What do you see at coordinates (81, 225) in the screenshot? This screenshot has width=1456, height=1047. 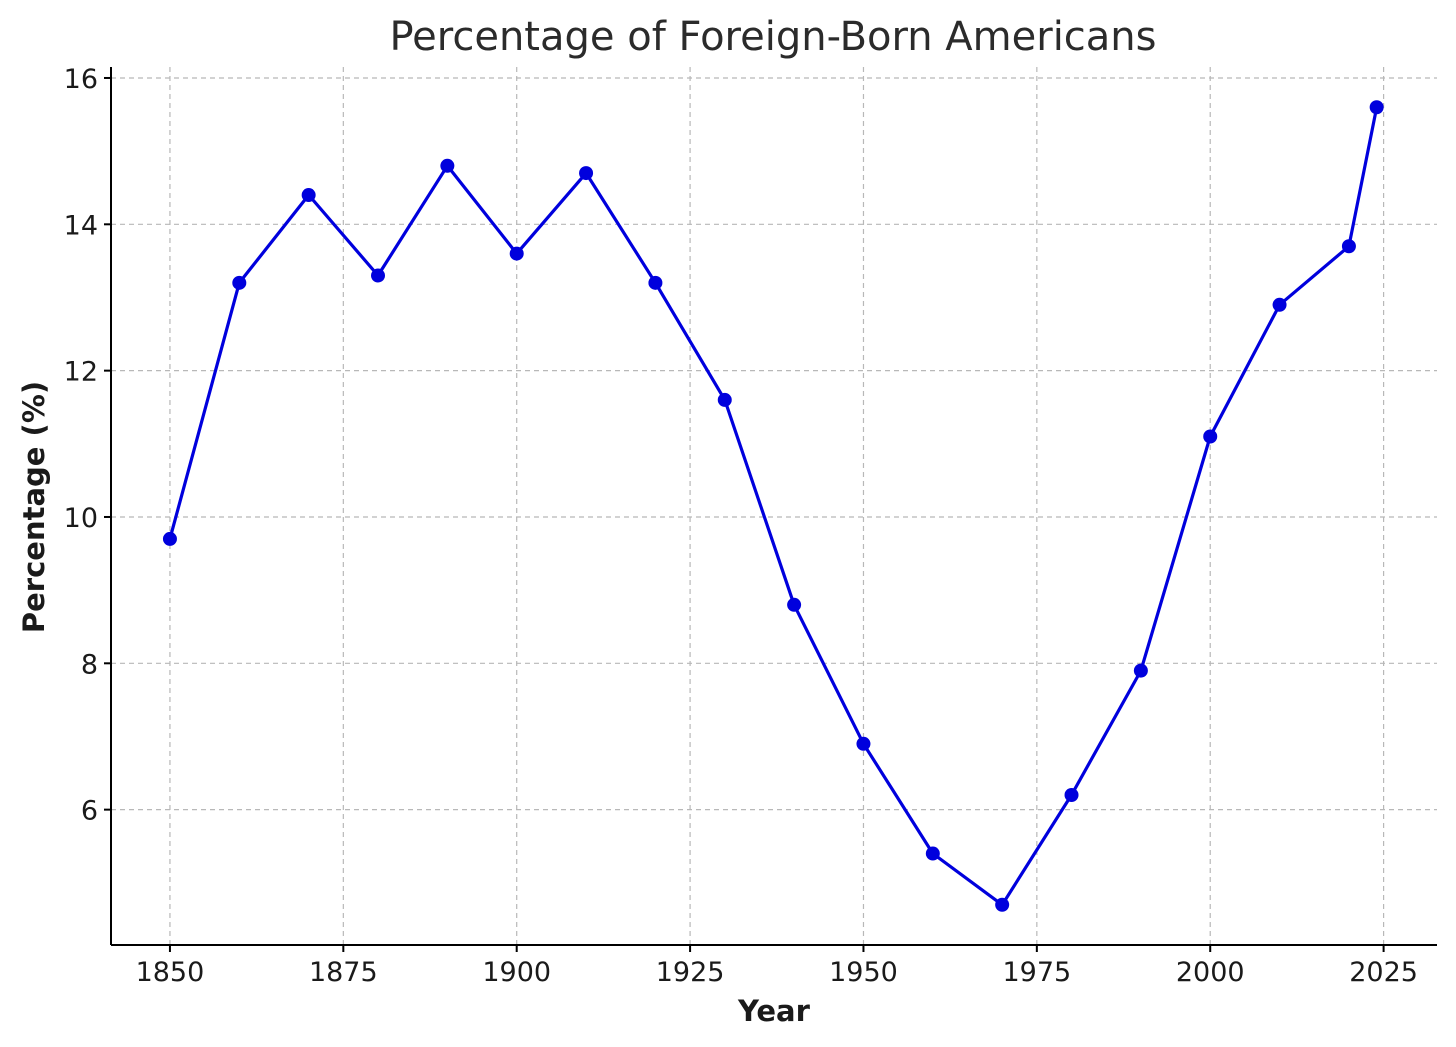 I see `y-tick-label: 14` at bounding box center [81, 225].